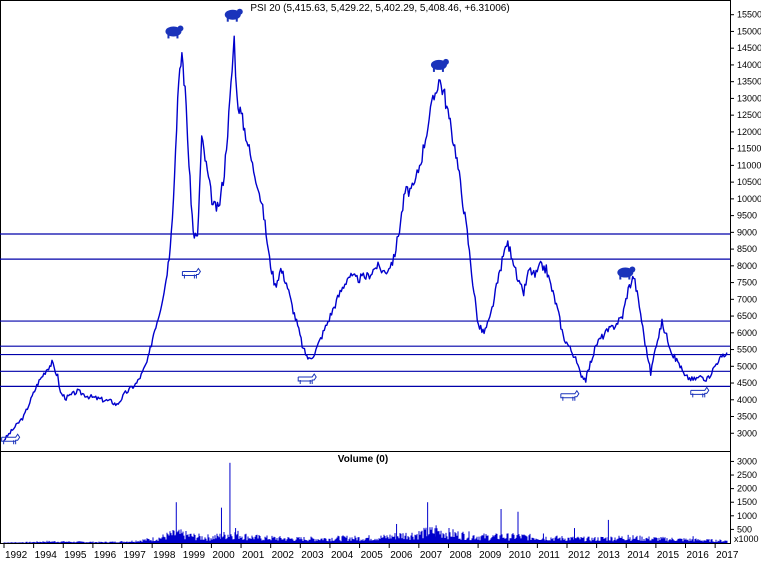 This screenshot has height=561, width=761. I want to click on volume-tick-label: 1500, so click(747, 502).